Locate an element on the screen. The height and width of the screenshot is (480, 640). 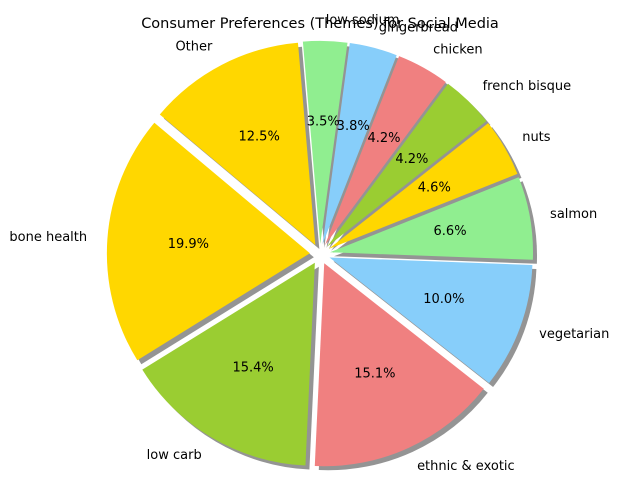
slice-label-french-bisque: french bisque is located at coordinates (527, 86).